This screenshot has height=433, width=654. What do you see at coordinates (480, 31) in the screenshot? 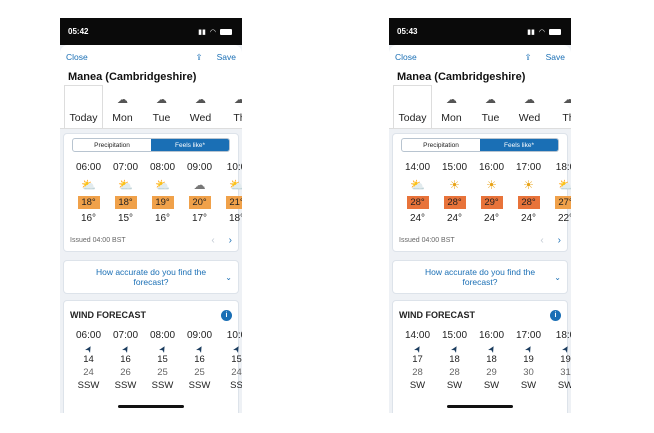
I see `status-bar: 05:43 ▮▮ ◠` at bounding box center [480, 31].